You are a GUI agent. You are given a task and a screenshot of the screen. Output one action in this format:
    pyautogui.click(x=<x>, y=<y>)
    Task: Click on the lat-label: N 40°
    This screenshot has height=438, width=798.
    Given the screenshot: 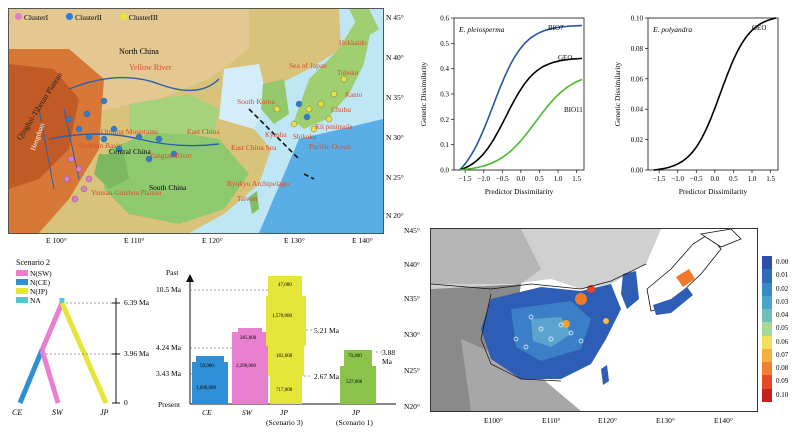 What is the action you would take?
    pyautogui.click(x=395, y=57)
    